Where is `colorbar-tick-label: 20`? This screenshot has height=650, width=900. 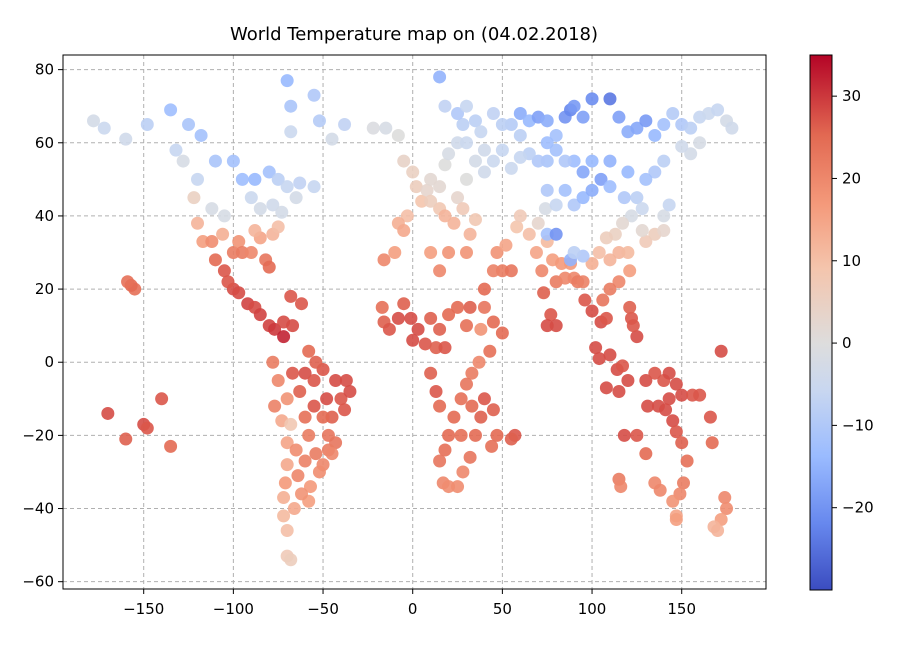
colorbar-tick-label: 20 is located at coordinates (851, 178).